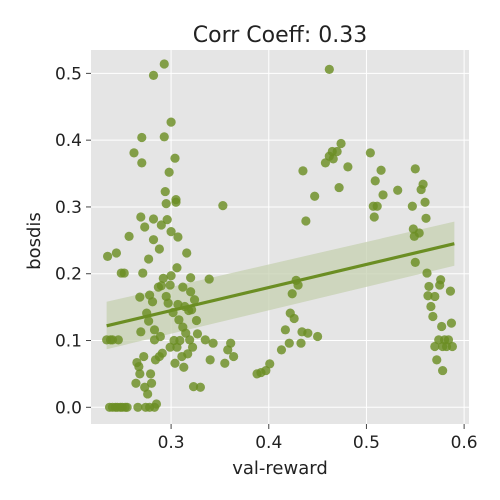 Image resolution: width=500 pixels, height=500 pixels. I want to click on x-axis-ticks: 0.3 0.4 0.5 0.6, so click(318, 438).